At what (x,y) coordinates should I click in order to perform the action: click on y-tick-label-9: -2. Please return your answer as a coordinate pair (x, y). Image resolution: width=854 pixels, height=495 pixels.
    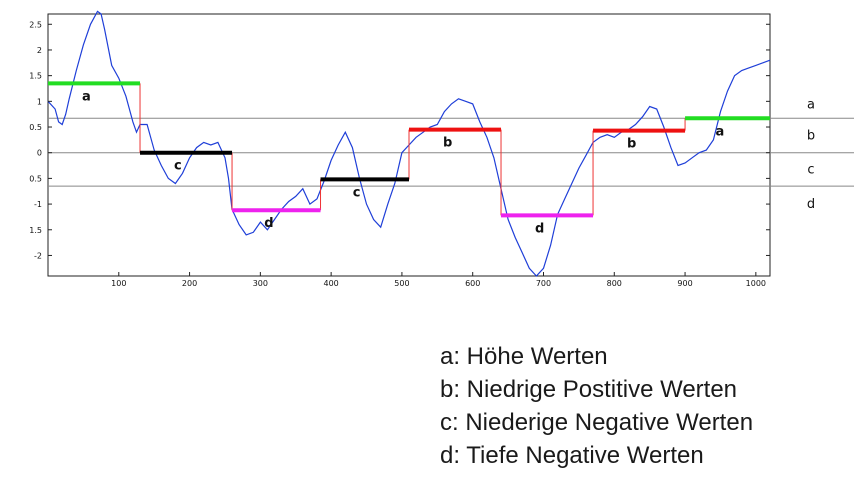
    Looking at the image, I should click on (38, 255).